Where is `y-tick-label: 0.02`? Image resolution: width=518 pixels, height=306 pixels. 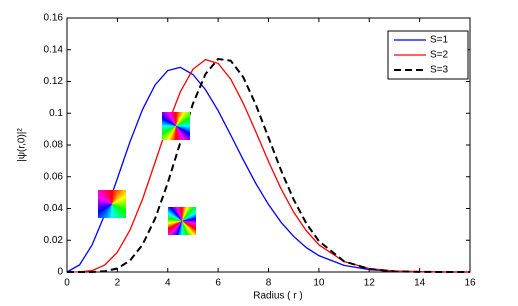
y-tick-label: 0.02 is located at coordinates (54, 240).